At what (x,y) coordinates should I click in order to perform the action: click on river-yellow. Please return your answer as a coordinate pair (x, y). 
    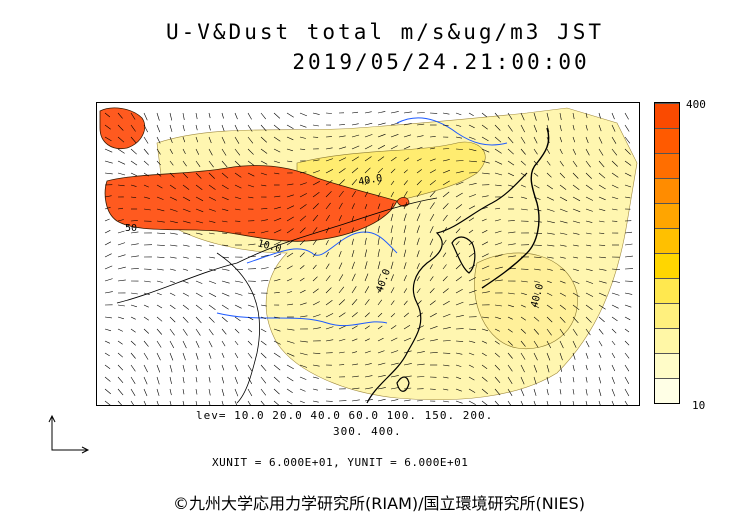
    Looking at the image, I should click on (322, 247).